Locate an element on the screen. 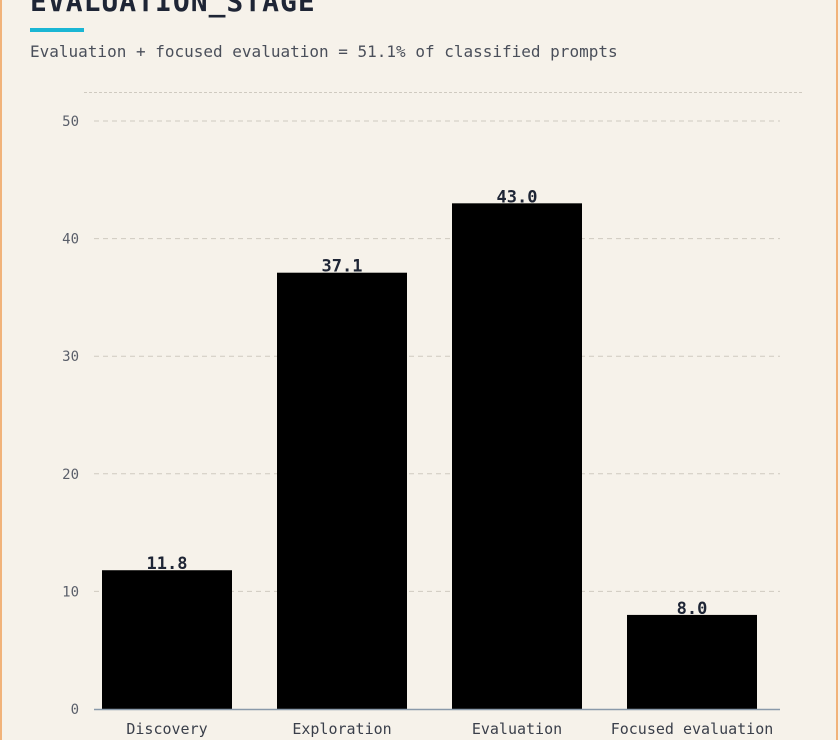 The image size is (840, 740). bar-discovery is located at coordinates (167, 639).